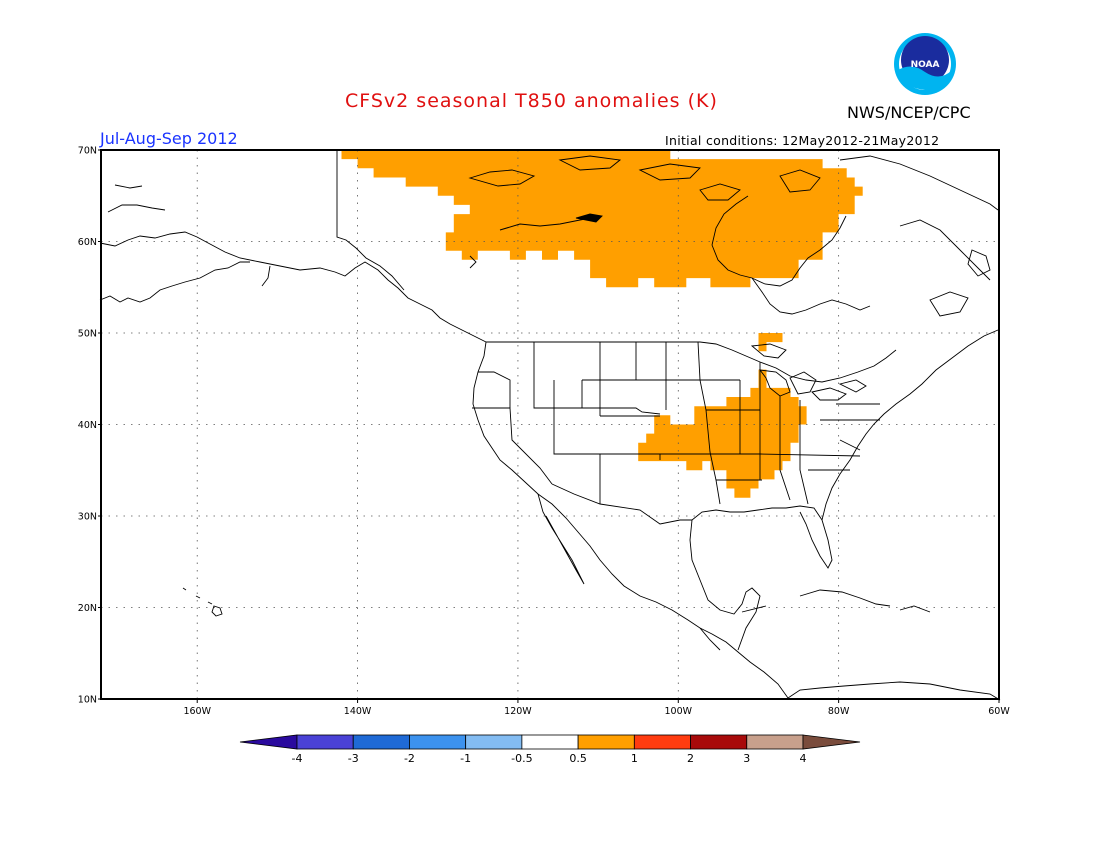 This screenshot has width=1100, height=850. Describe the element at coordinates (634, 758) in the screenshot. I see `colorbar-label: 1` at that location.